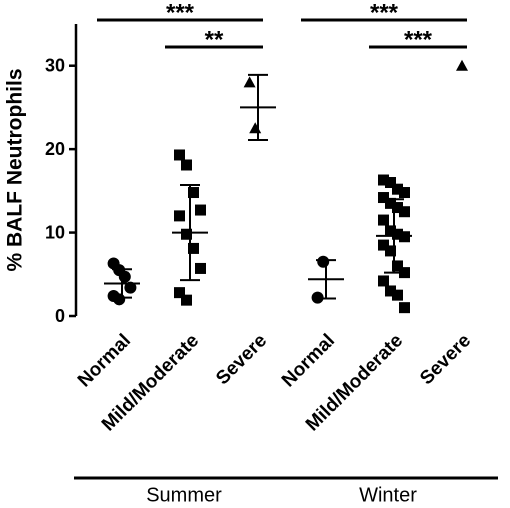  I want to click on significance-label: **, so click(214, 39).